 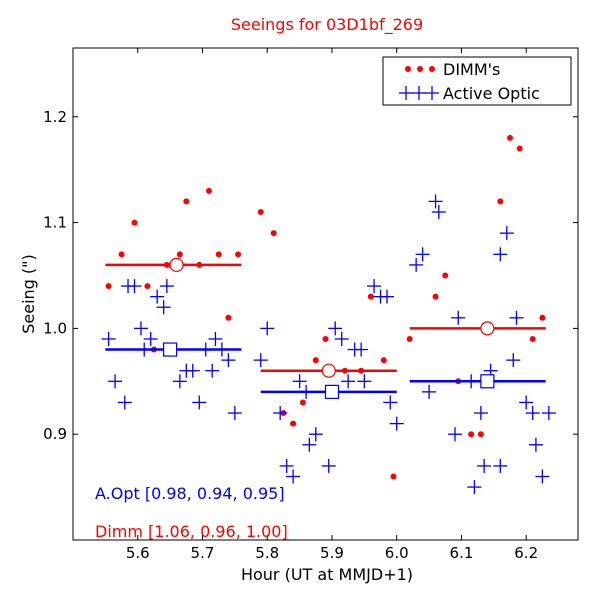 I want to click on x-tick-label: 5.8, so click(x=267, y=553).